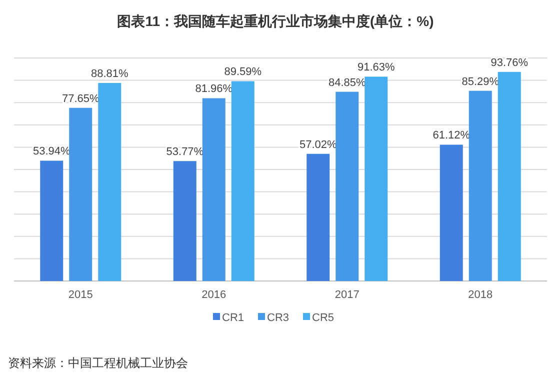 The width and height of the screenshot is (551, 382). What do you see at coordinates (480, 295) in the screenshot?
I see `x-tick-label: 2018` at bounding box center [480, 295].